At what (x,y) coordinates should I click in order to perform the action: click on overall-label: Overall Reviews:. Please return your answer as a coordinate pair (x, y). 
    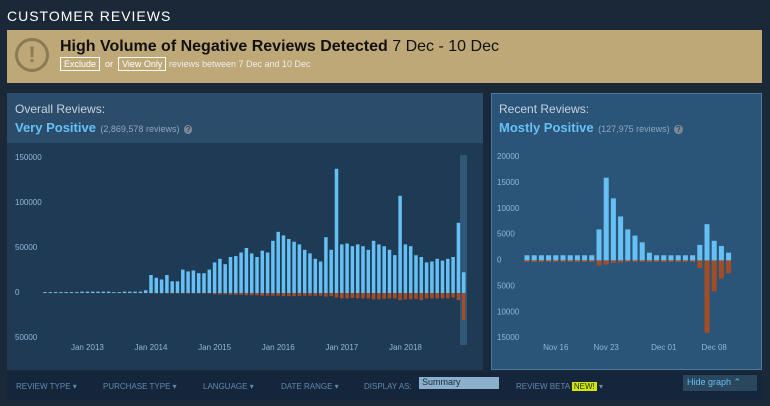
    Looking at the image, I should click on (60, 109).